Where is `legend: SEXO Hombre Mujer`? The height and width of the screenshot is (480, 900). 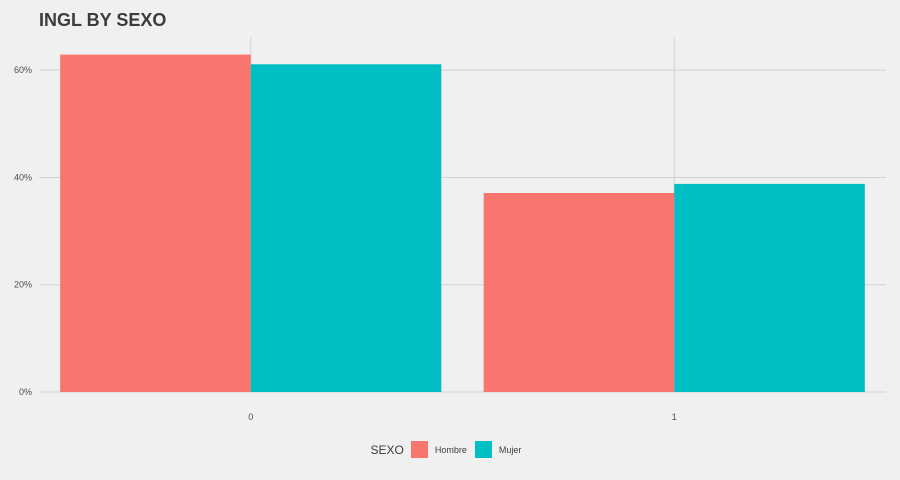 legend: SEXO Hombre Mujer is located at coordinates (450, 449).